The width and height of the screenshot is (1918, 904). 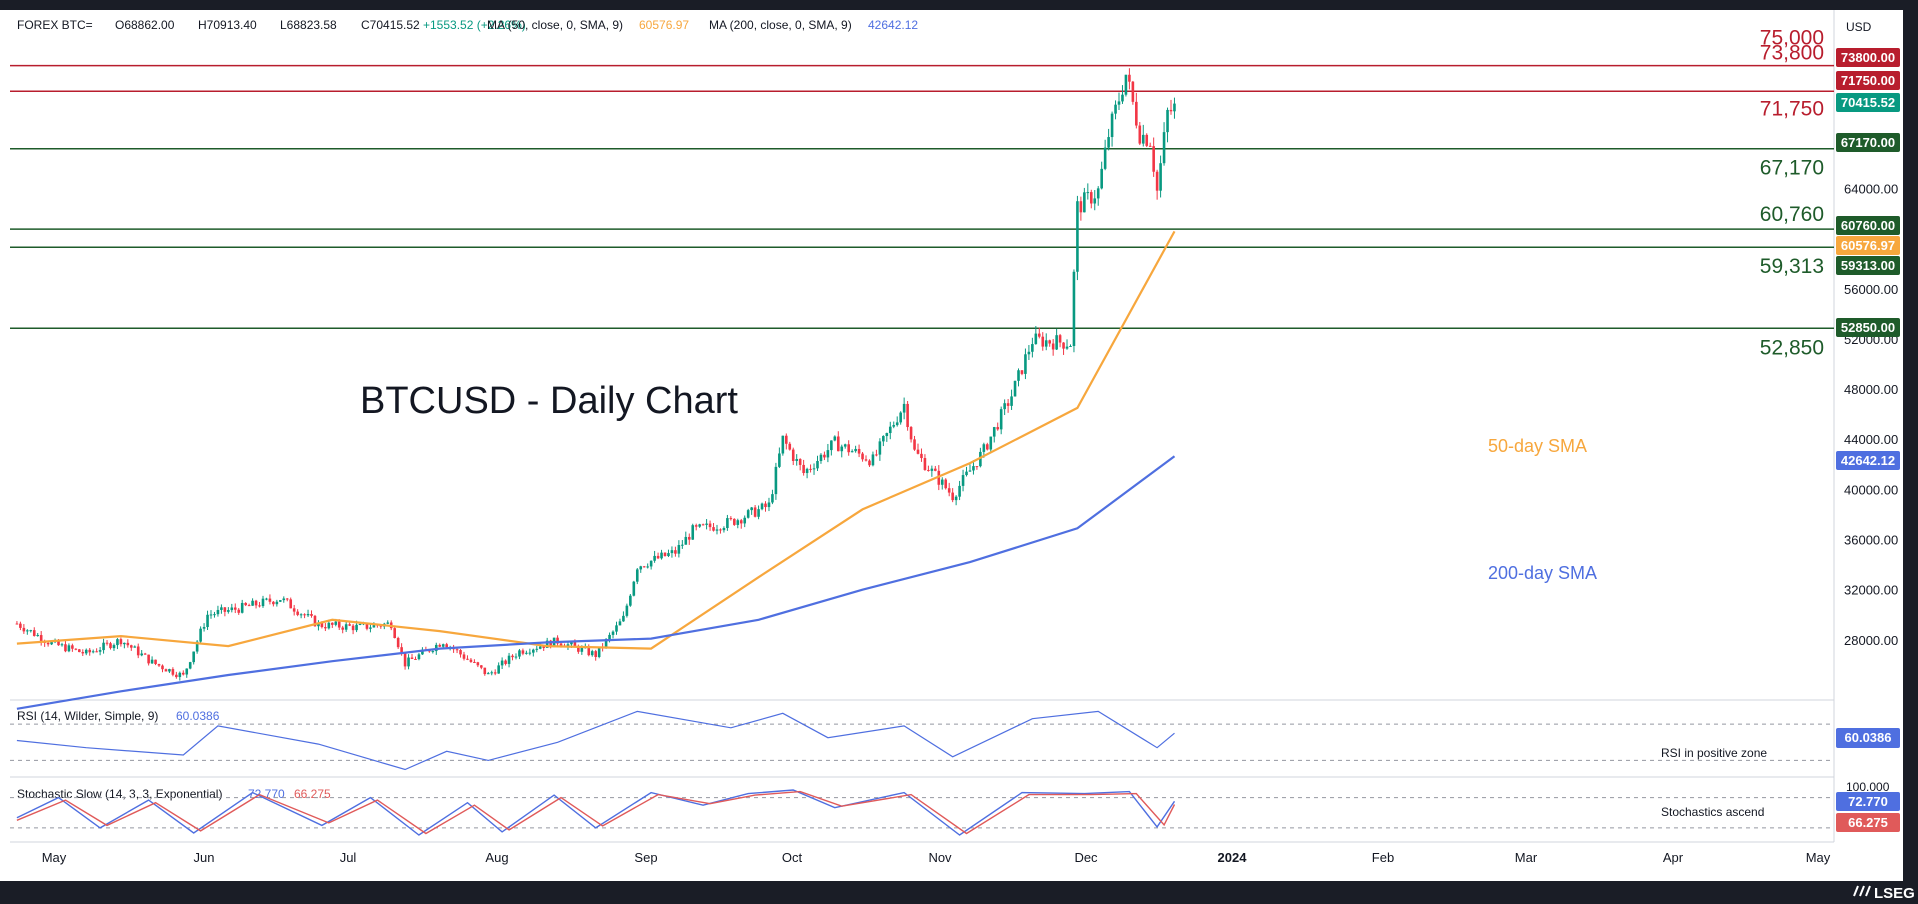 I want to click on time-tick-label: Feb, so click(x=1383, y=857).